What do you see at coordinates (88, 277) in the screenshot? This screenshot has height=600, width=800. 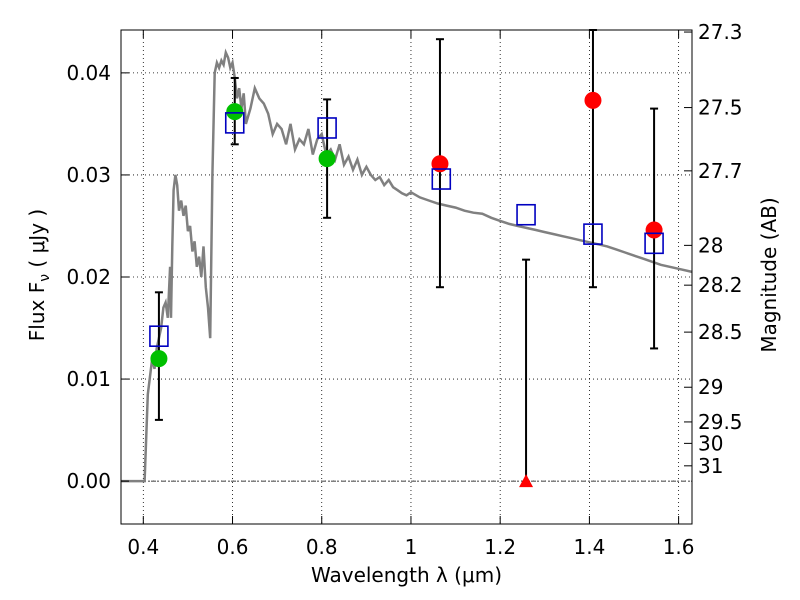 I see `y-tick-label: 0.02` at bounding box center [88, 277].